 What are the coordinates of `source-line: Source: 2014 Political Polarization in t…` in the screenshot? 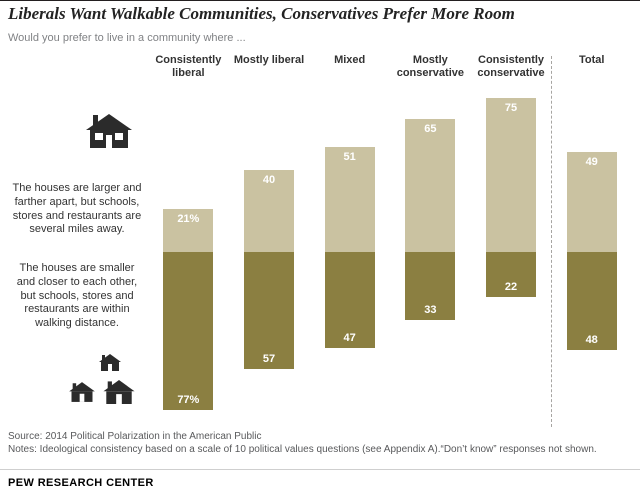 It's located at (135, 436).